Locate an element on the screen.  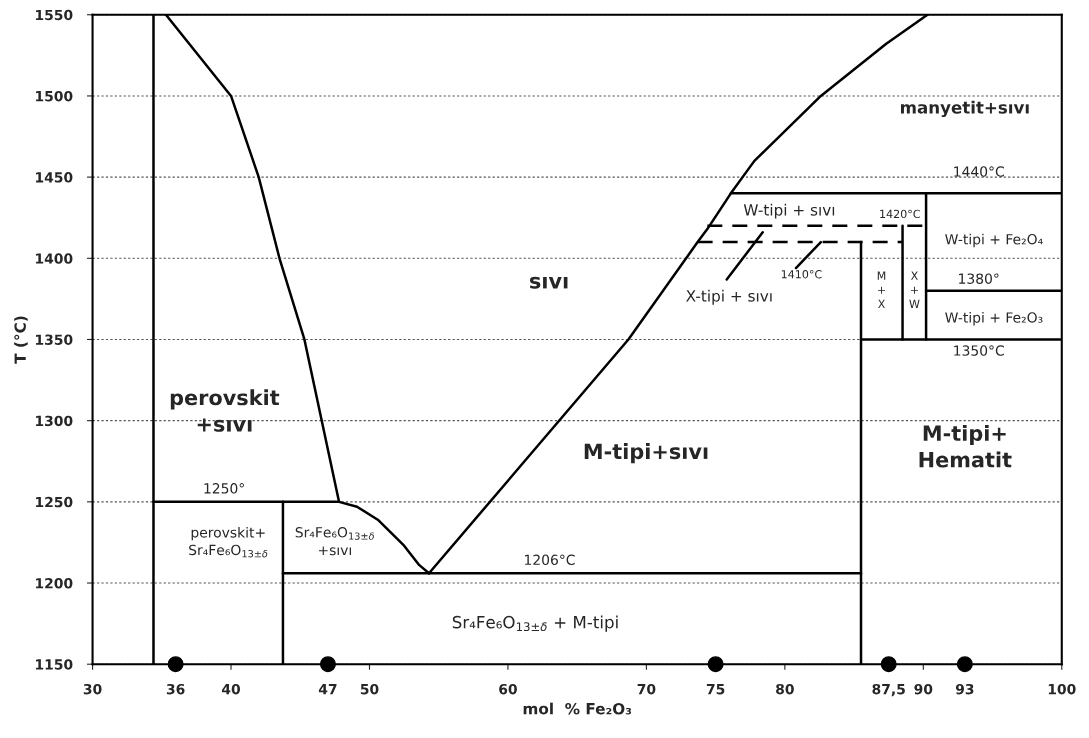
y-tick-label: 1550 is located at coordinates (54, 15).